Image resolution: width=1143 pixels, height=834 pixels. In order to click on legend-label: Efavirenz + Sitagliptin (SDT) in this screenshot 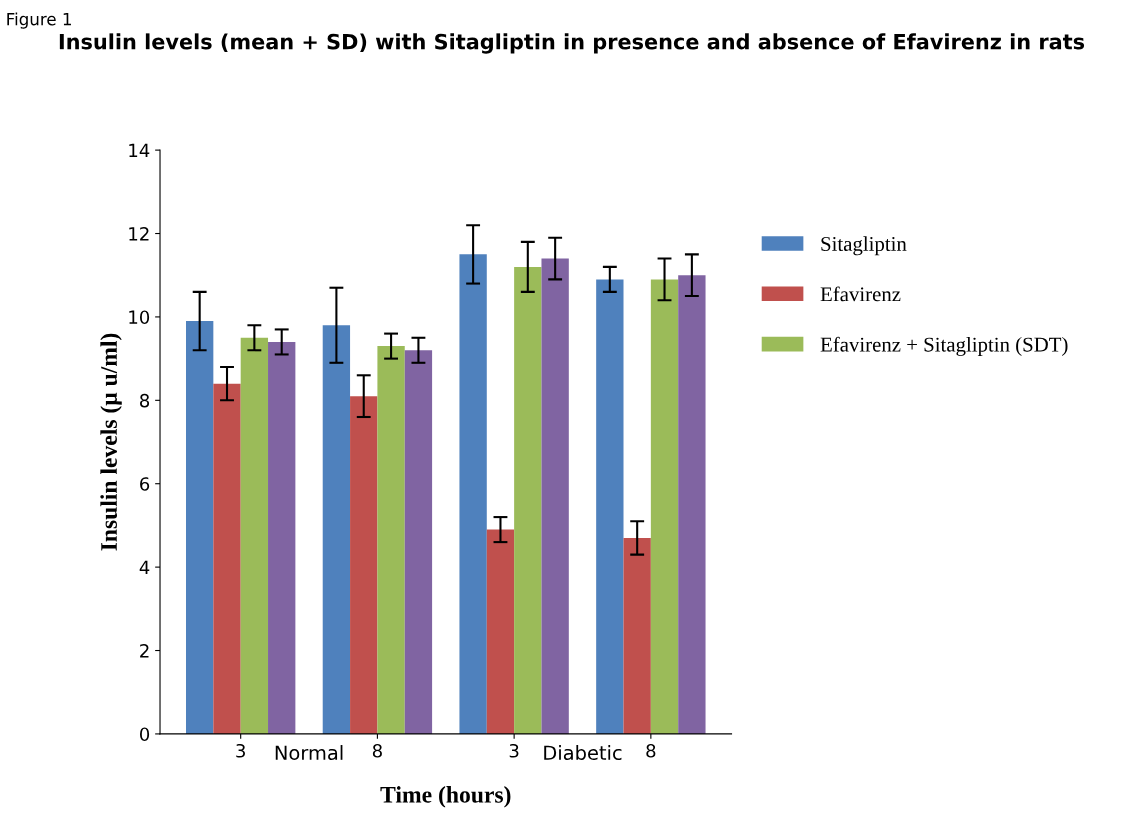, I will do `click(944, 346)`.